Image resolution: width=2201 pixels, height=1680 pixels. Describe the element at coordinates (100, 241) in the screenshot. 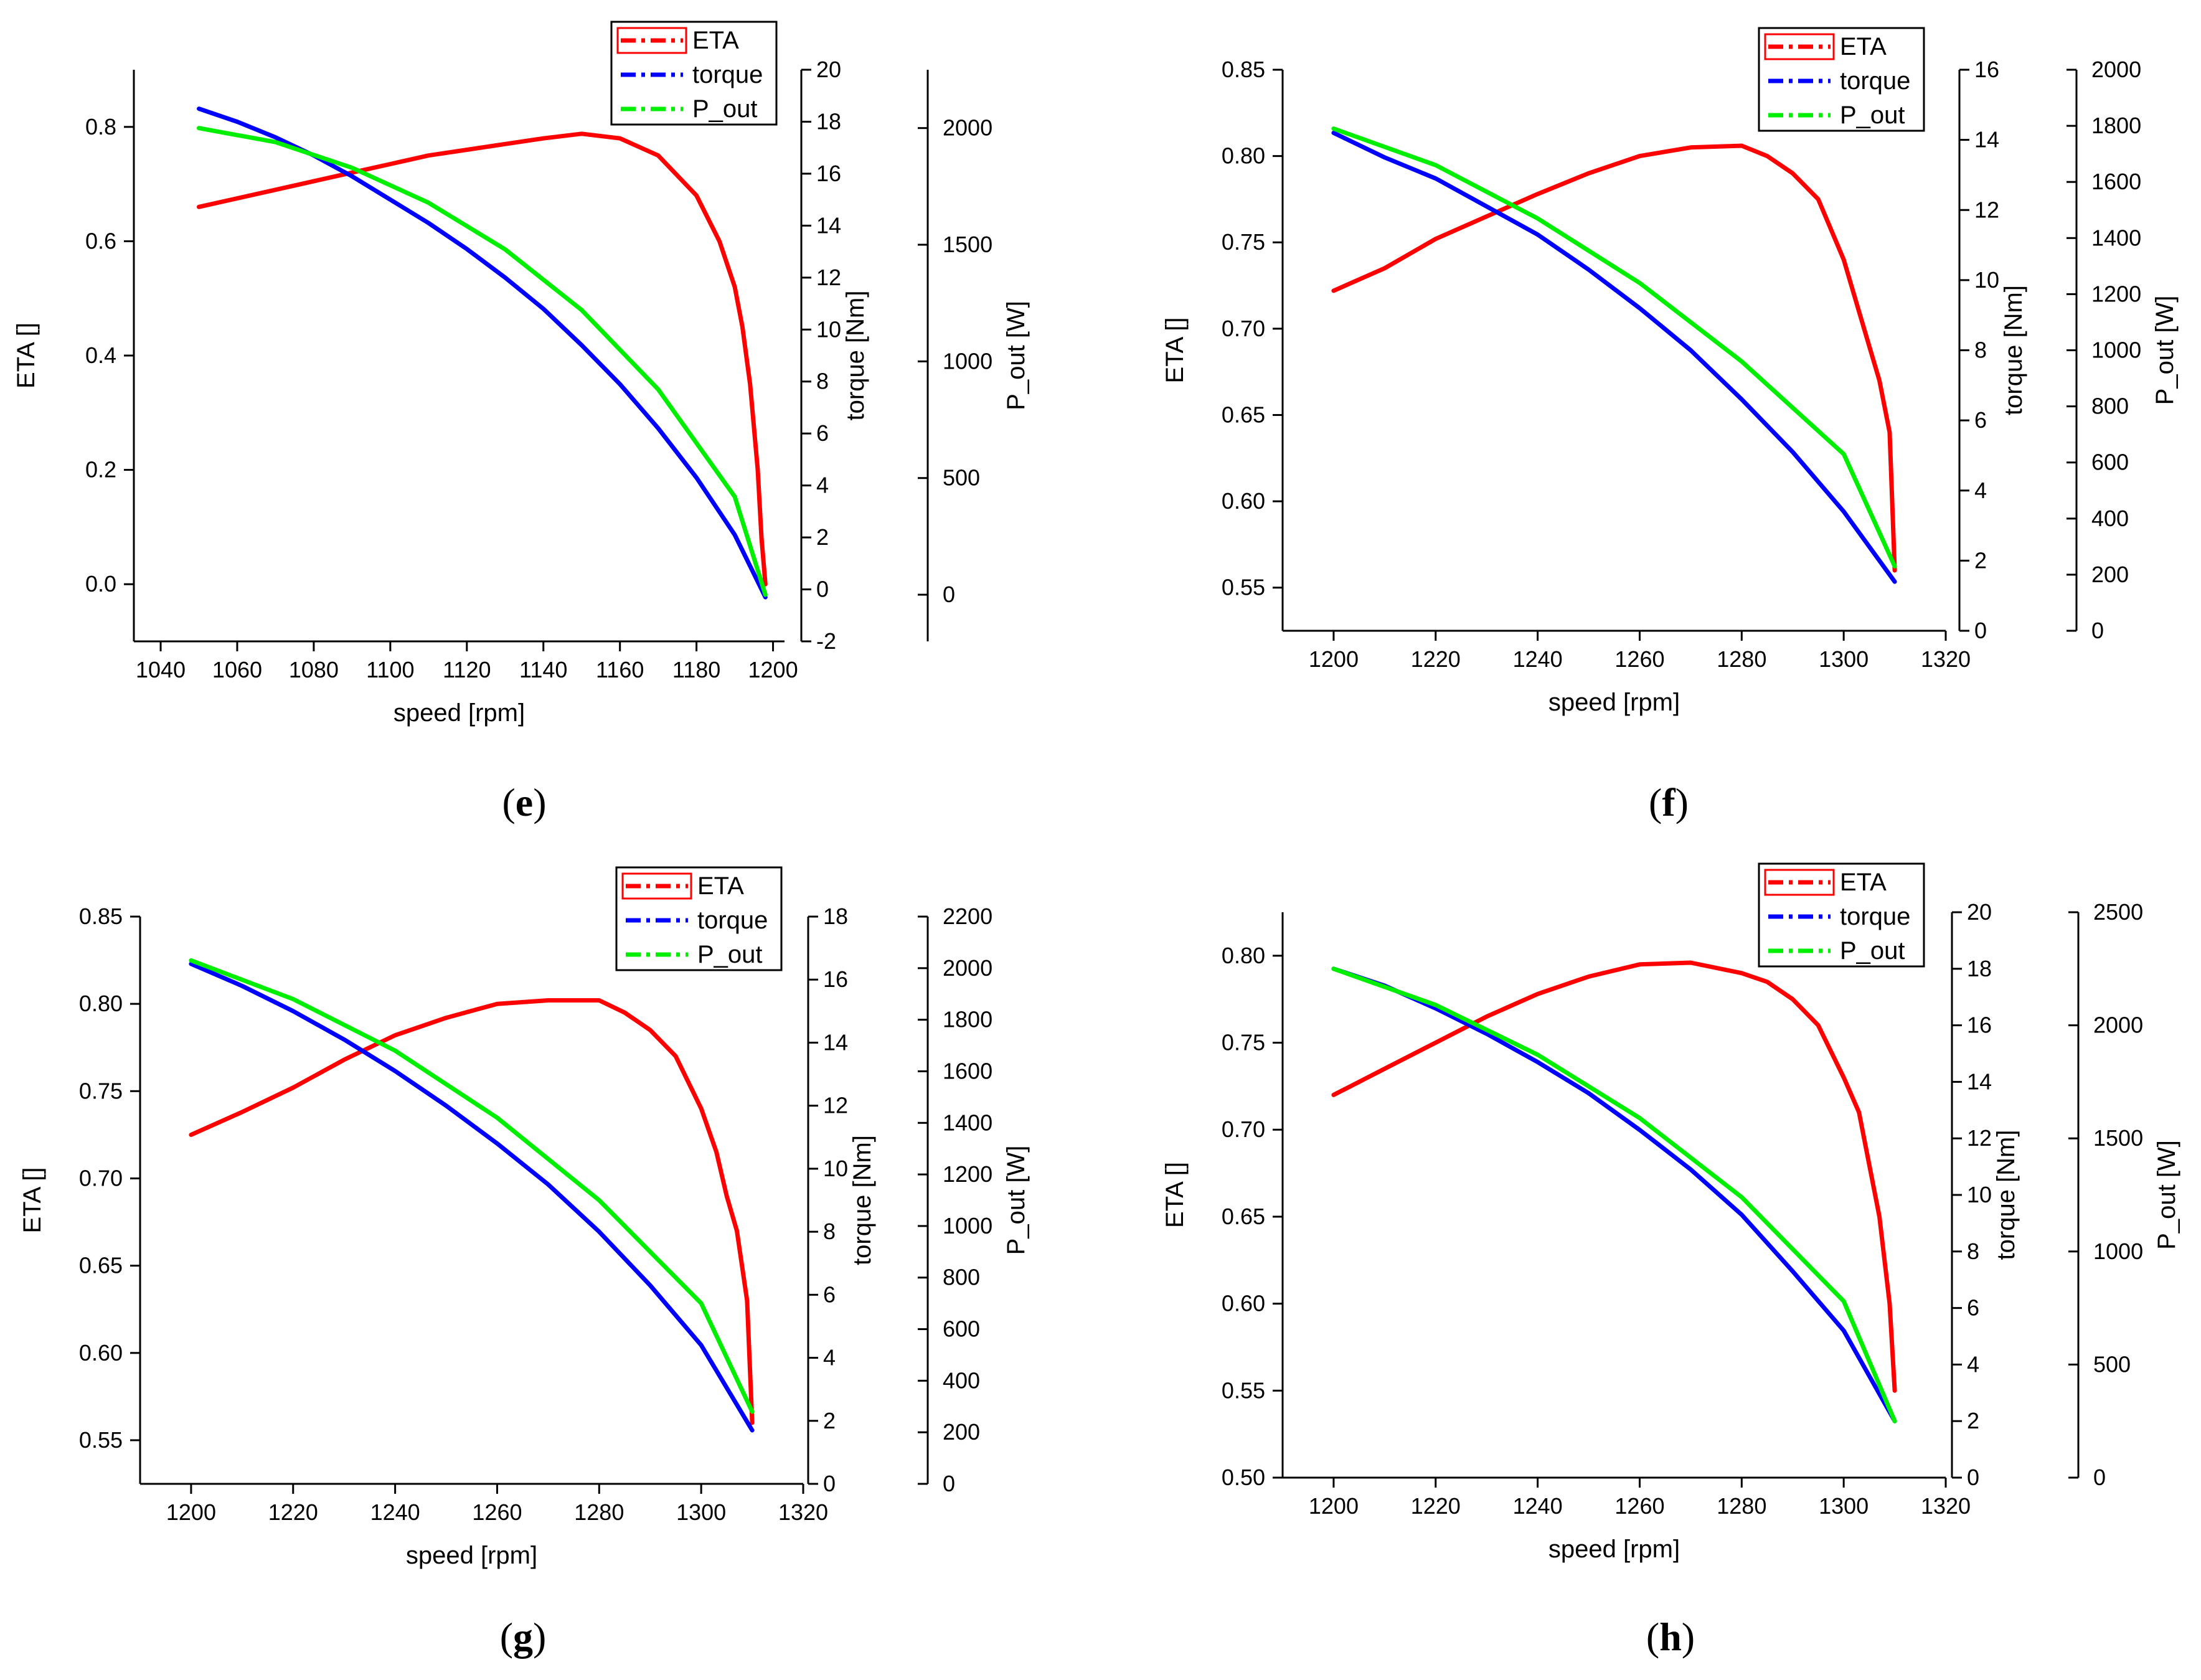

I see `eta-tick-label: 0.6` at that location.